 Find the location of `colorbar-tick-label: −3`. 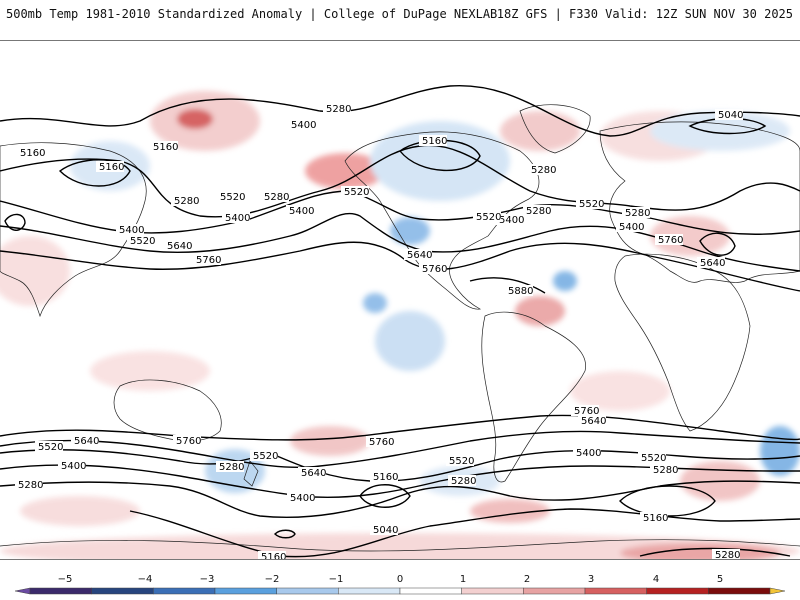

colorbar-tick-label: −3 is located at coordinates (207, 579).